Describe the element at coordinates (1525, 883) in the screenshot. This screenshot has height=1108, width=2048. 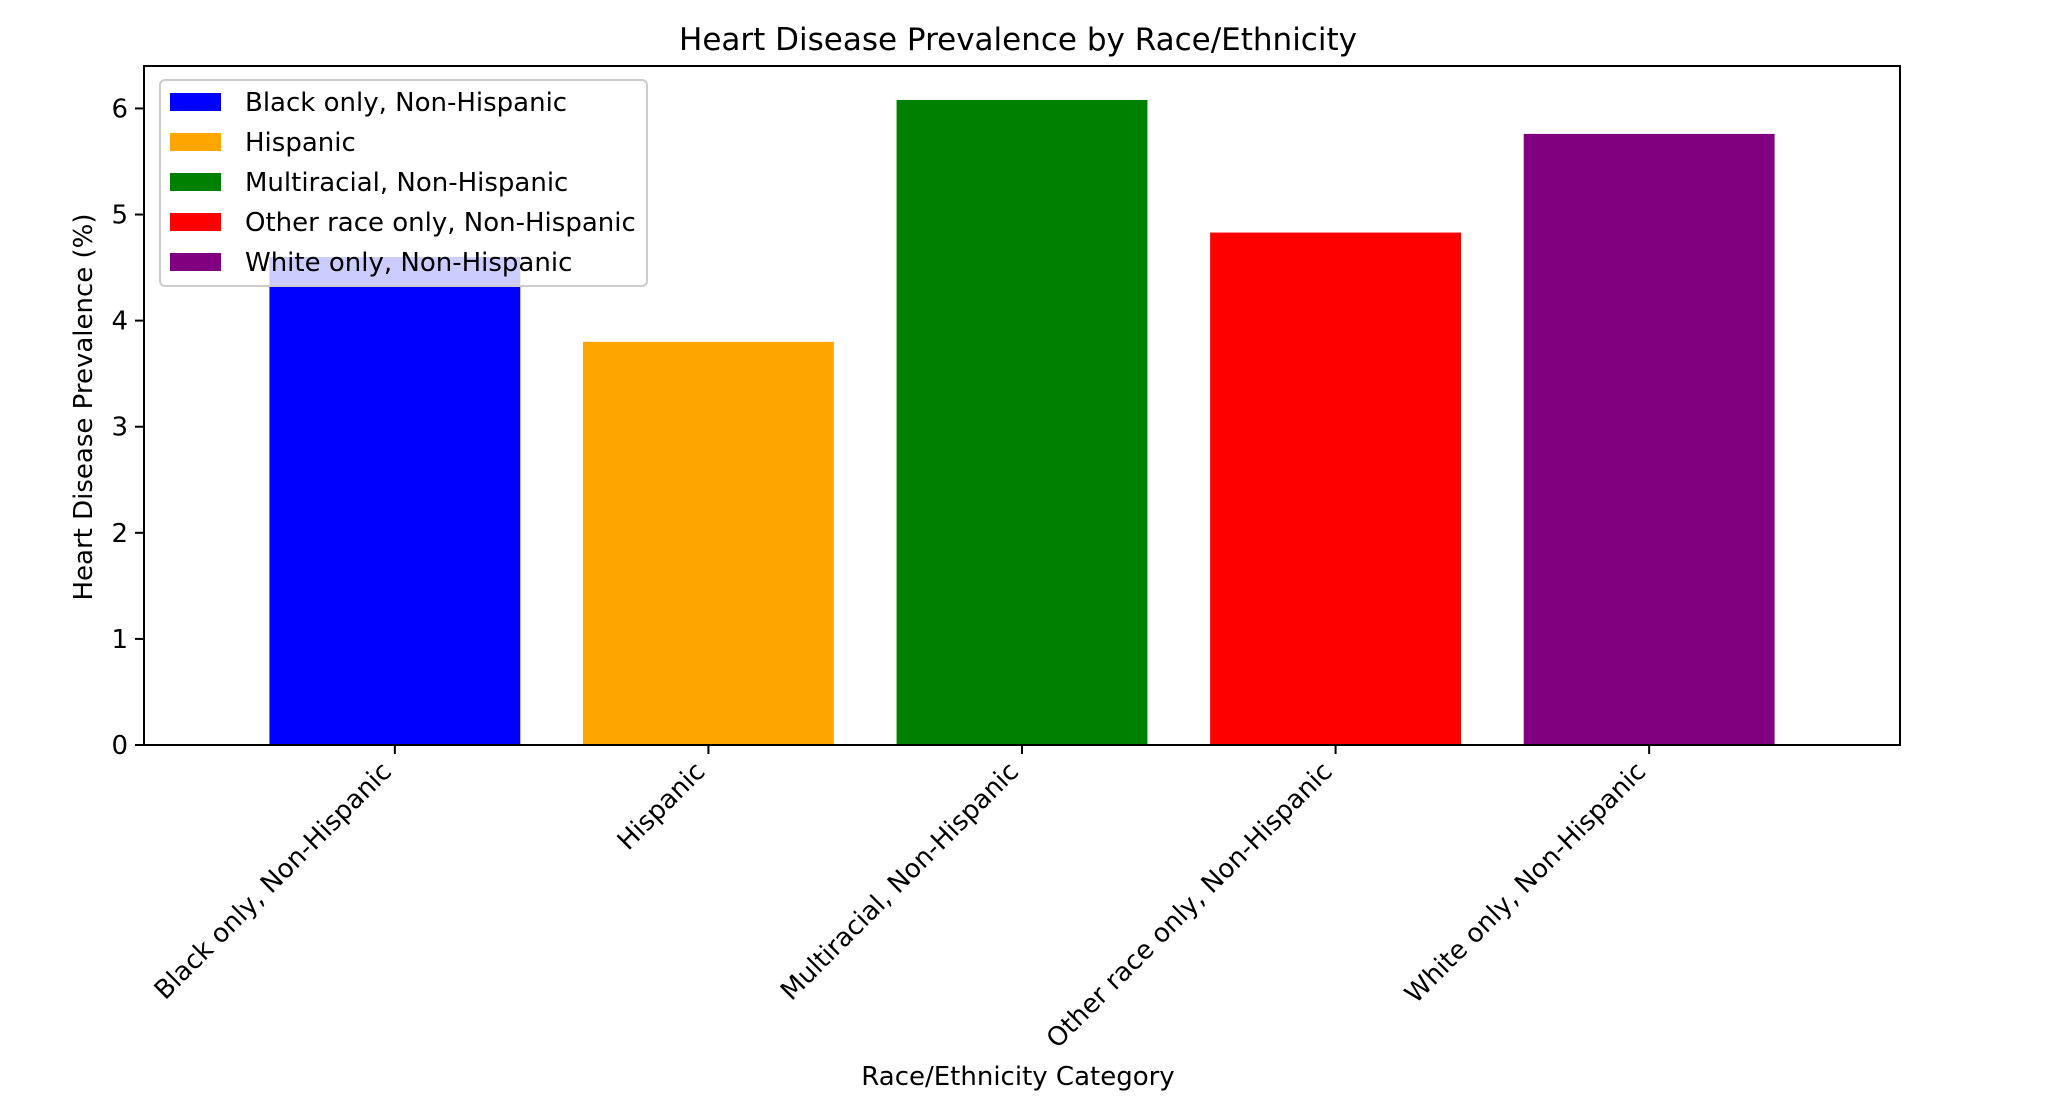
I see `x-tick-label: White only, Non-Hispanic` at that location.